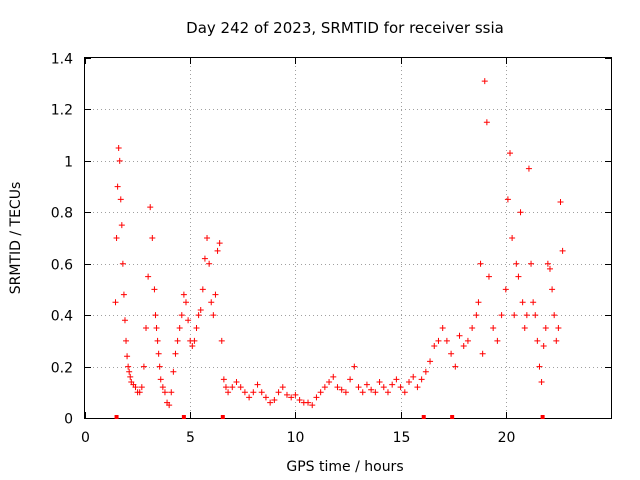  Describe the element at coordinates (62, 60) in the screenshot. I see `y-tick-label: 1.4` at that location.